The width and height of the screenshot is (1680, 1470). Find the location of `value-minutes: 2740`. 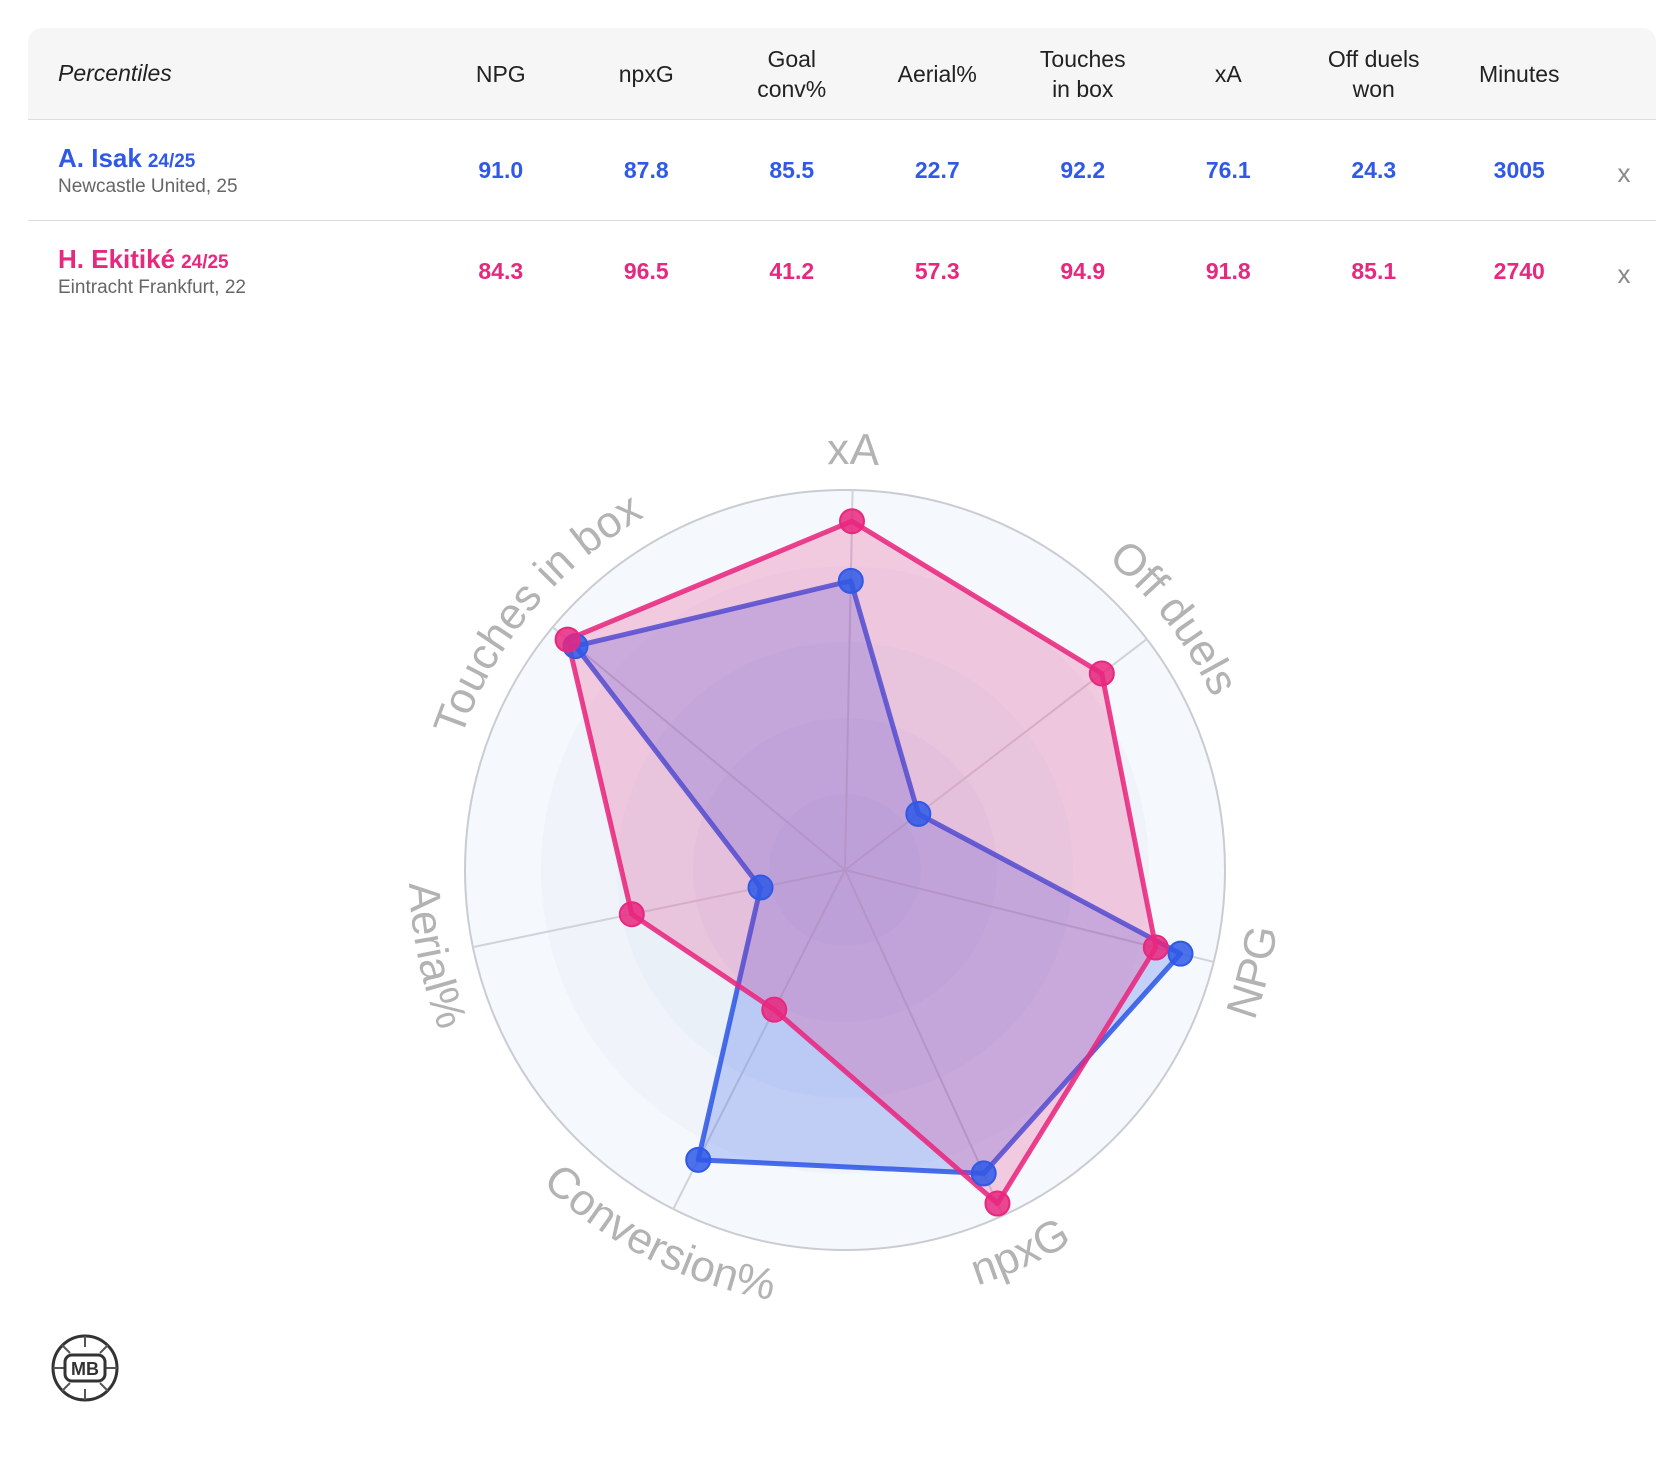

value-minutes: 2740 is located at coordinates (1519, 270).